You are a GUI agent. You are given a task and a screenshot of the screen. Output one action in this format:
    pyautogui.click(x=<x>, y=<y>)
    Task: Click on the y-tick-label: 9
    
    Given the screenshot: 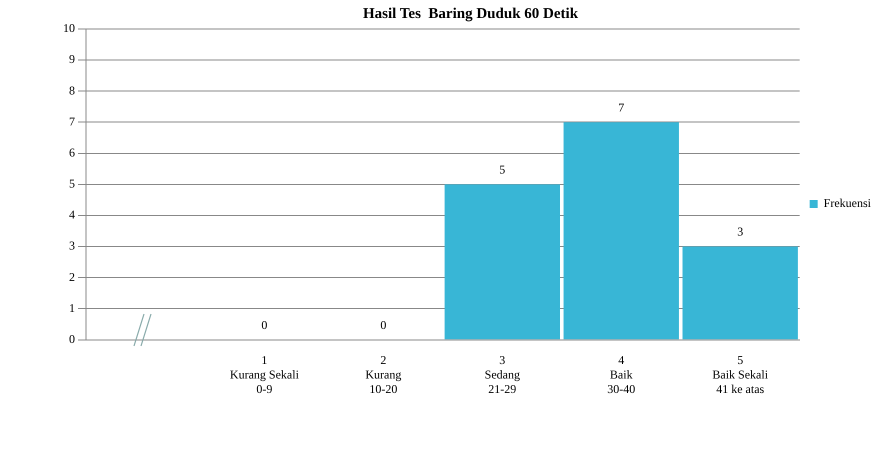 What is the action you would take?
    pyautogui.click(x=72, y=59)
    